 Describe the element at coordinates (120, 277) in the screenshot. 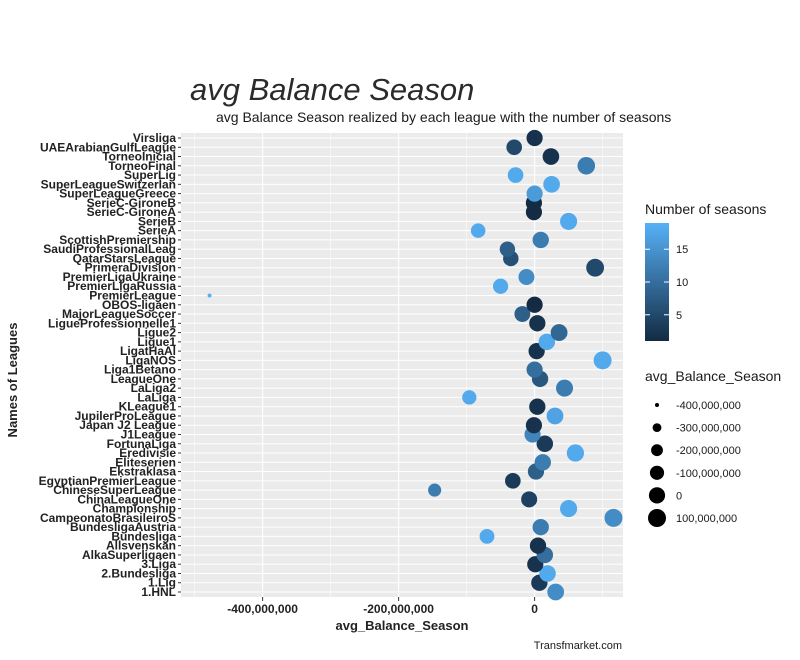

I see `y-tick-label: PremierLigaUkraine` at that location.